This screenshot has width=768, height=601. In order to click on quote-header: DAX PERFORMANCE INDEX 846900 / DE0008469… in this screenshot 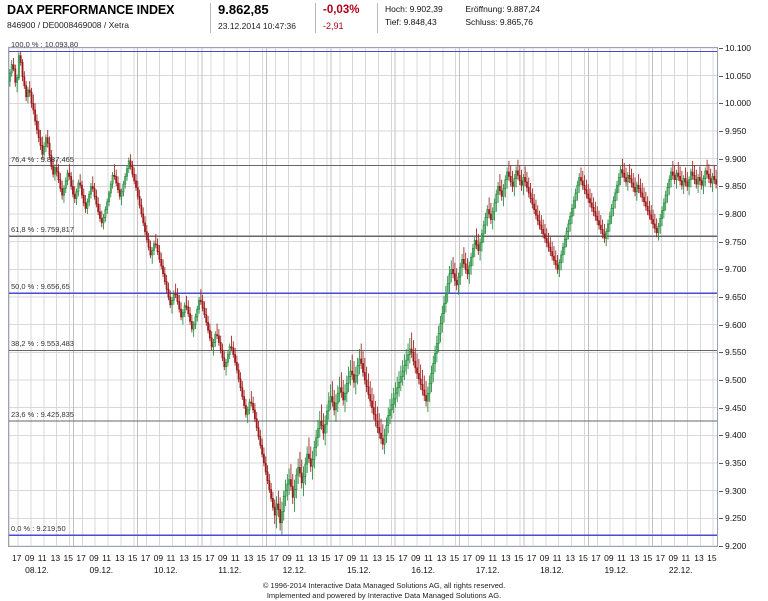, I will do `click(384, 20)`.